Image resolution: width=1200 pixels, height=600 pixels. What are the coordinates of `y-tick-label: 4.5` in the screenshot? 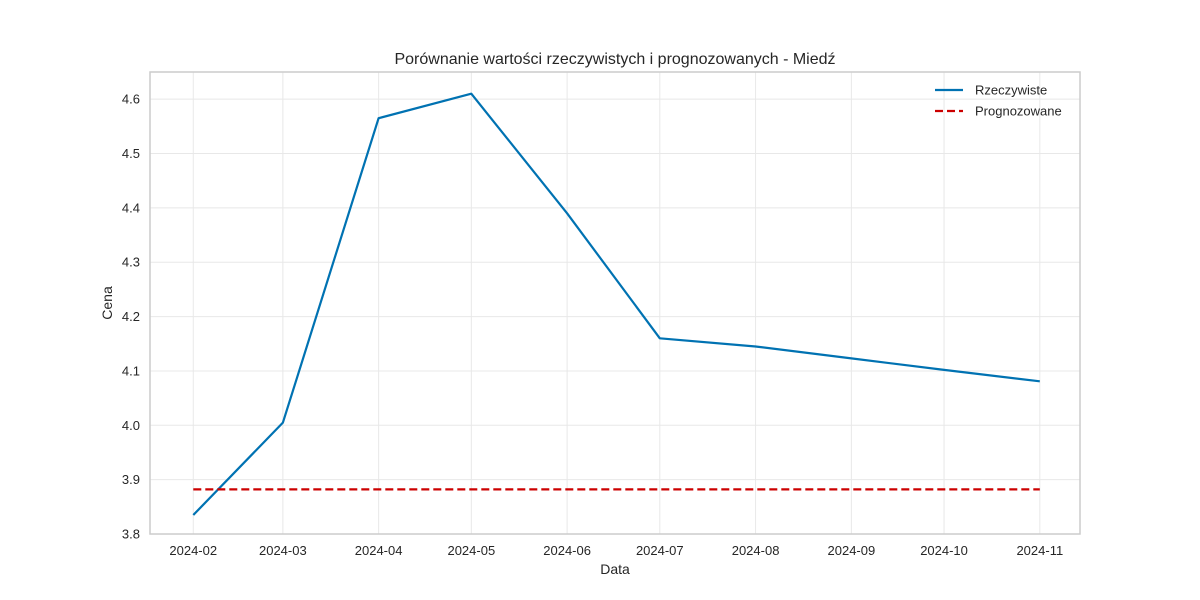 It's located at (131, 153).